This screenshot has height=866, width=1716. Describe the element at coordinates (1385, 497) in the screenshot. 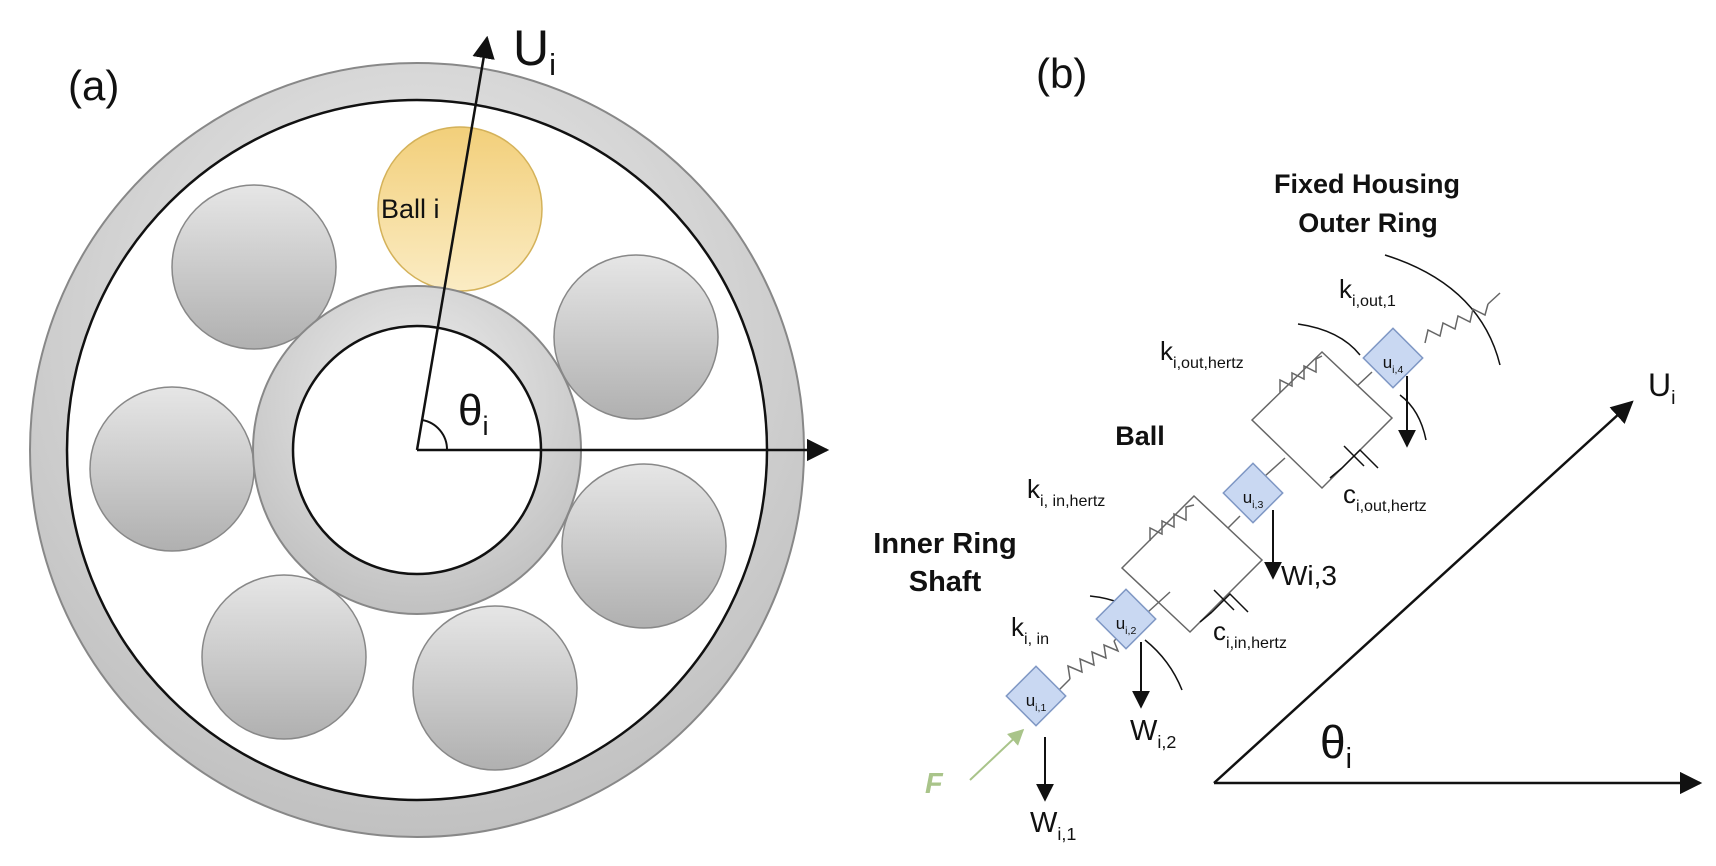

I see `c-out-hertz-label: ci,out,hertz` at that location.